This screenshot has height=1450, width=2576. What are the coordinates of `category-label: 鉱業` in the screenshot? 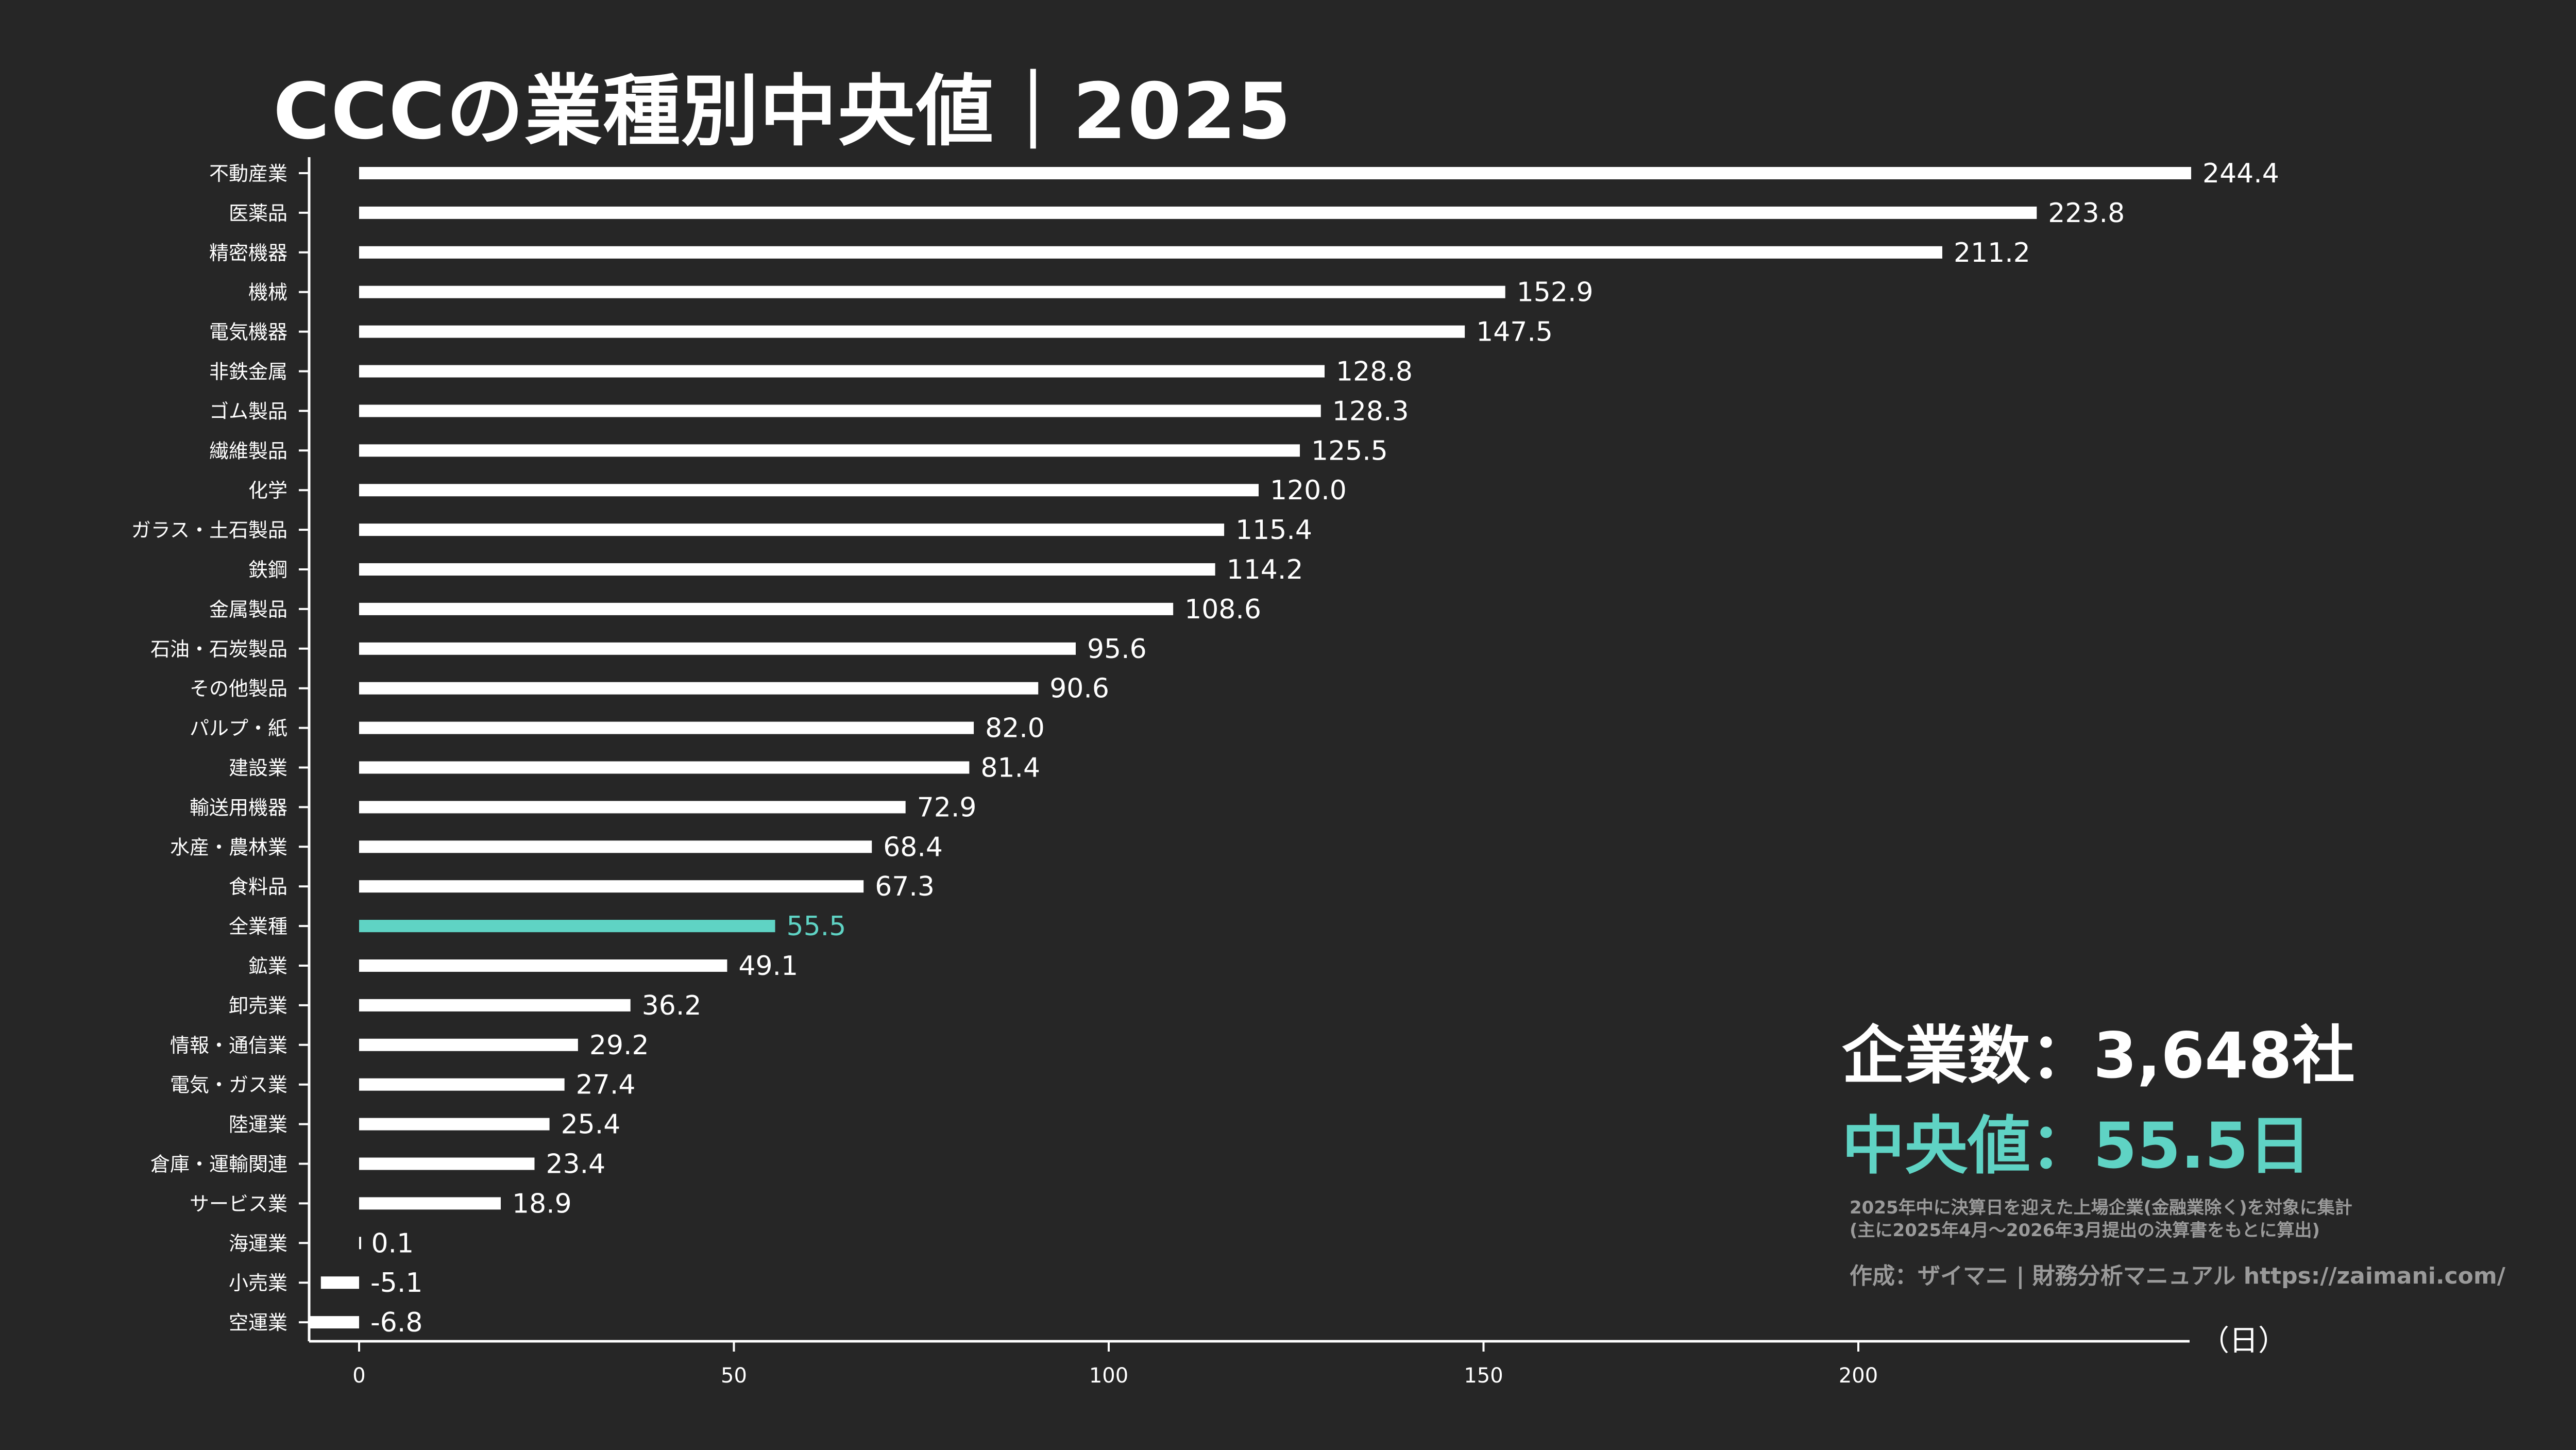 It's located at (267, 966).